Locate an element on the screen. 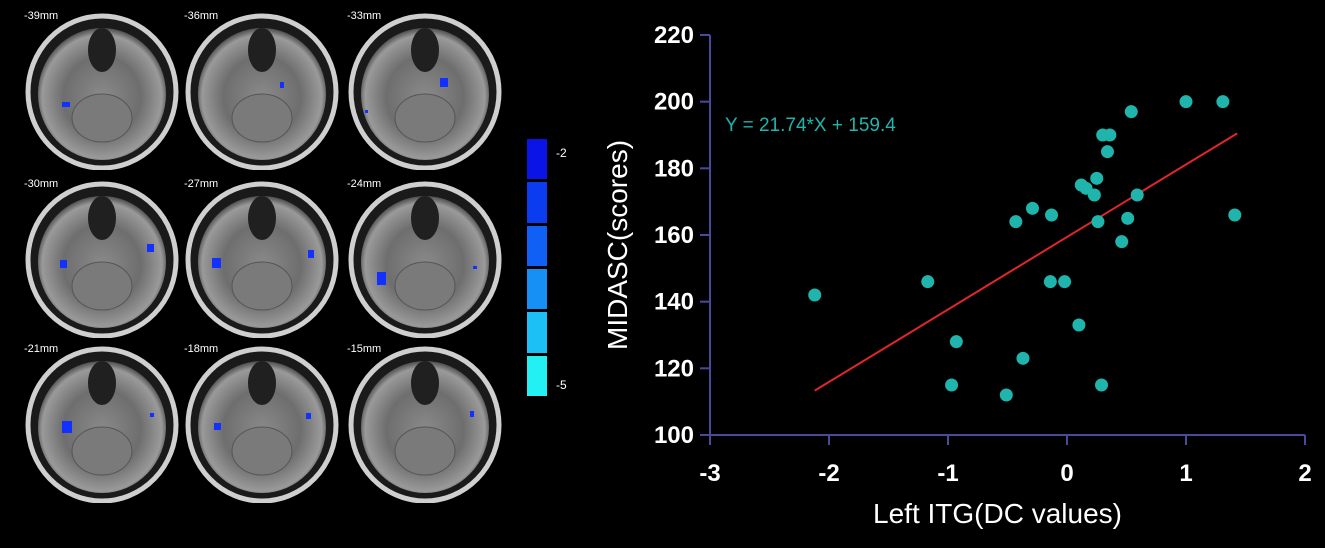  slice-label: -36mm is located at coordinates (201, 16).